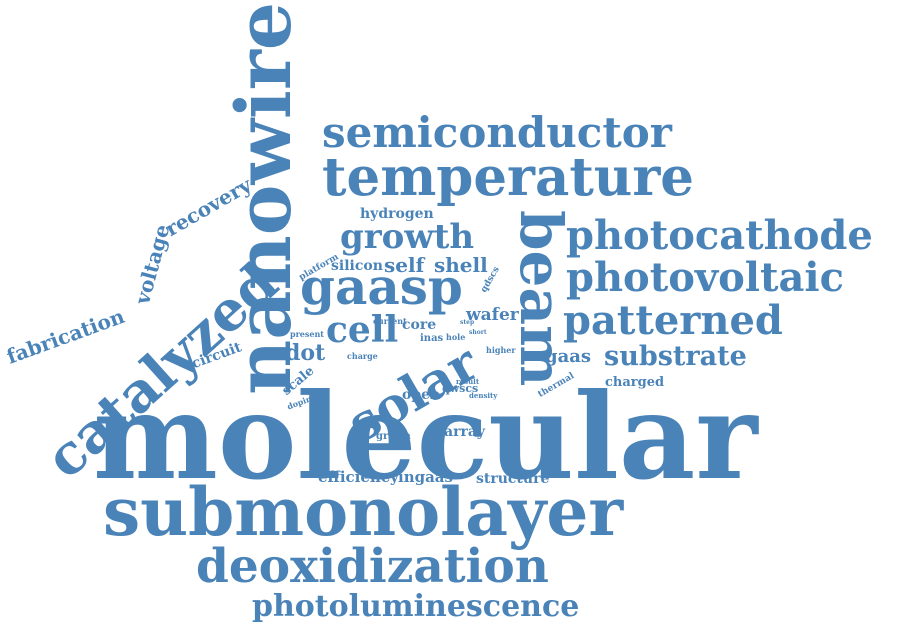 The image size is (900, 626). Describe the element at coordinates (381, 286) in the screenshot. I see `word-gaasp: gaasp` at that location.